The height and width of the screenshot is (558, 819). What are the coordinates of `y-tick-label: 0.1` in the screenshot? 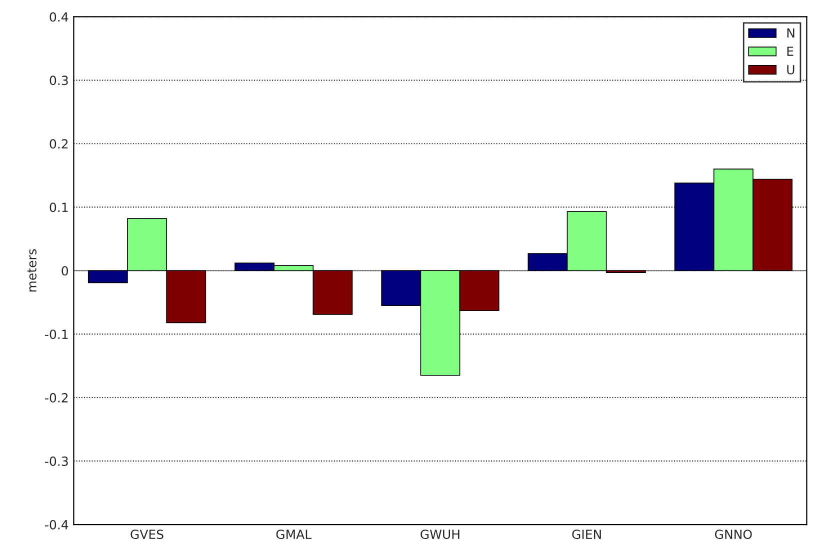 It's located at (59, 207).